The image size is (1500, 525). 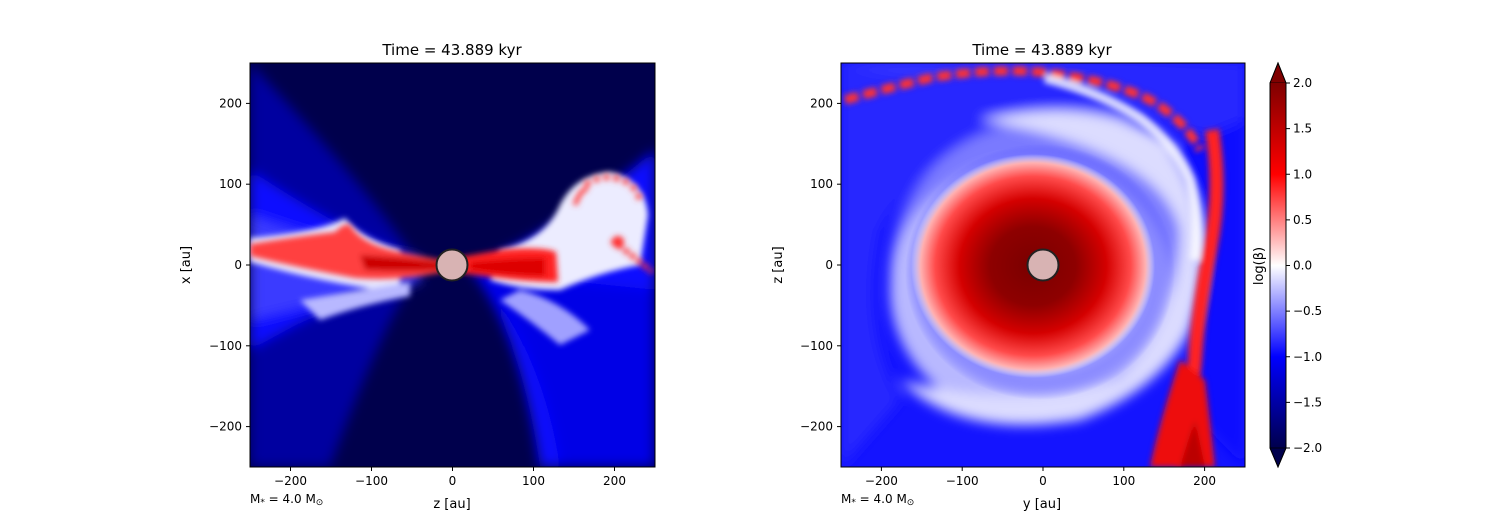 What do you see at coordinates (1307, 448) in the screenshot?
I see `colorbar-tick-label: −2.0` at bounding box center [1307, 448].